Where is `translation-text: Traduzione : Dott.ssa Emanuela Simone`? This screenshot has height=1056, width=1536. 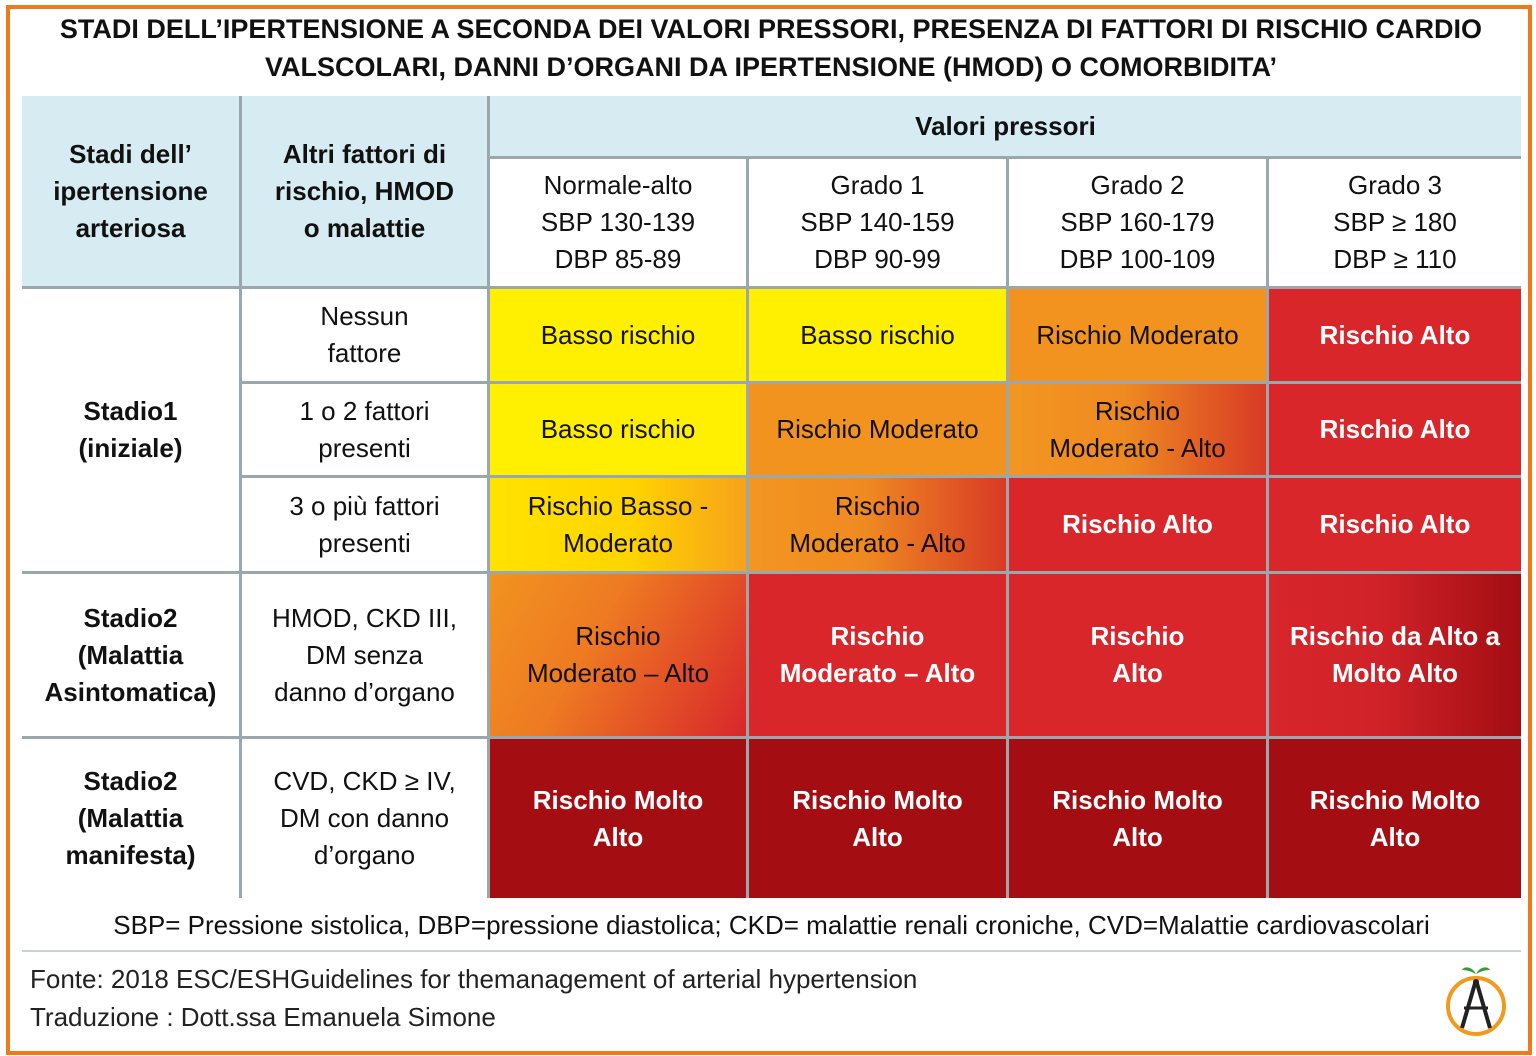
translation-text: Traduzione : Dott.ssa Emanuela Simone is located at coordinates (263, 1017).